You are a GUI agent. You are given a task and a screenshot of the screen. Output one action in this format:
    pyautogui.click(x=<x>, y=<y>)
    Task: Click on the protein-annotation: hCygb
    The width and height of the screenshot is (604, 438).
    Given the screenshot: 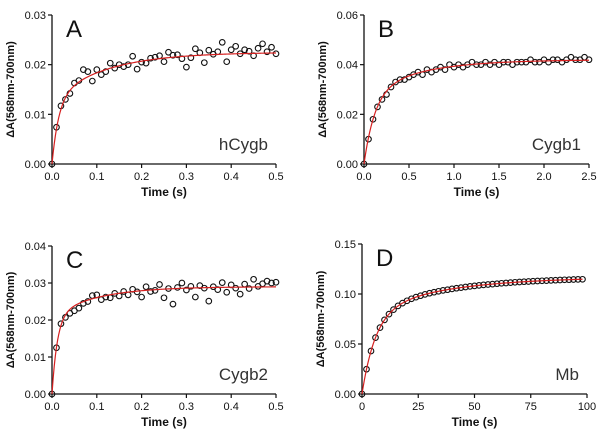 What is the action you would take?
    pyautogui.click(x=243, y=144)
    